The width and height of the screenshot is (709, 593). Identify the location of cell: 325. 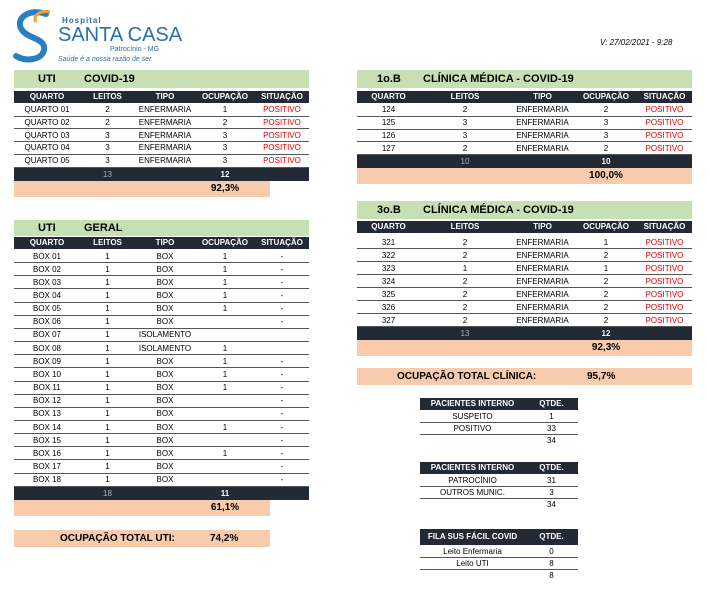
(388, 294).